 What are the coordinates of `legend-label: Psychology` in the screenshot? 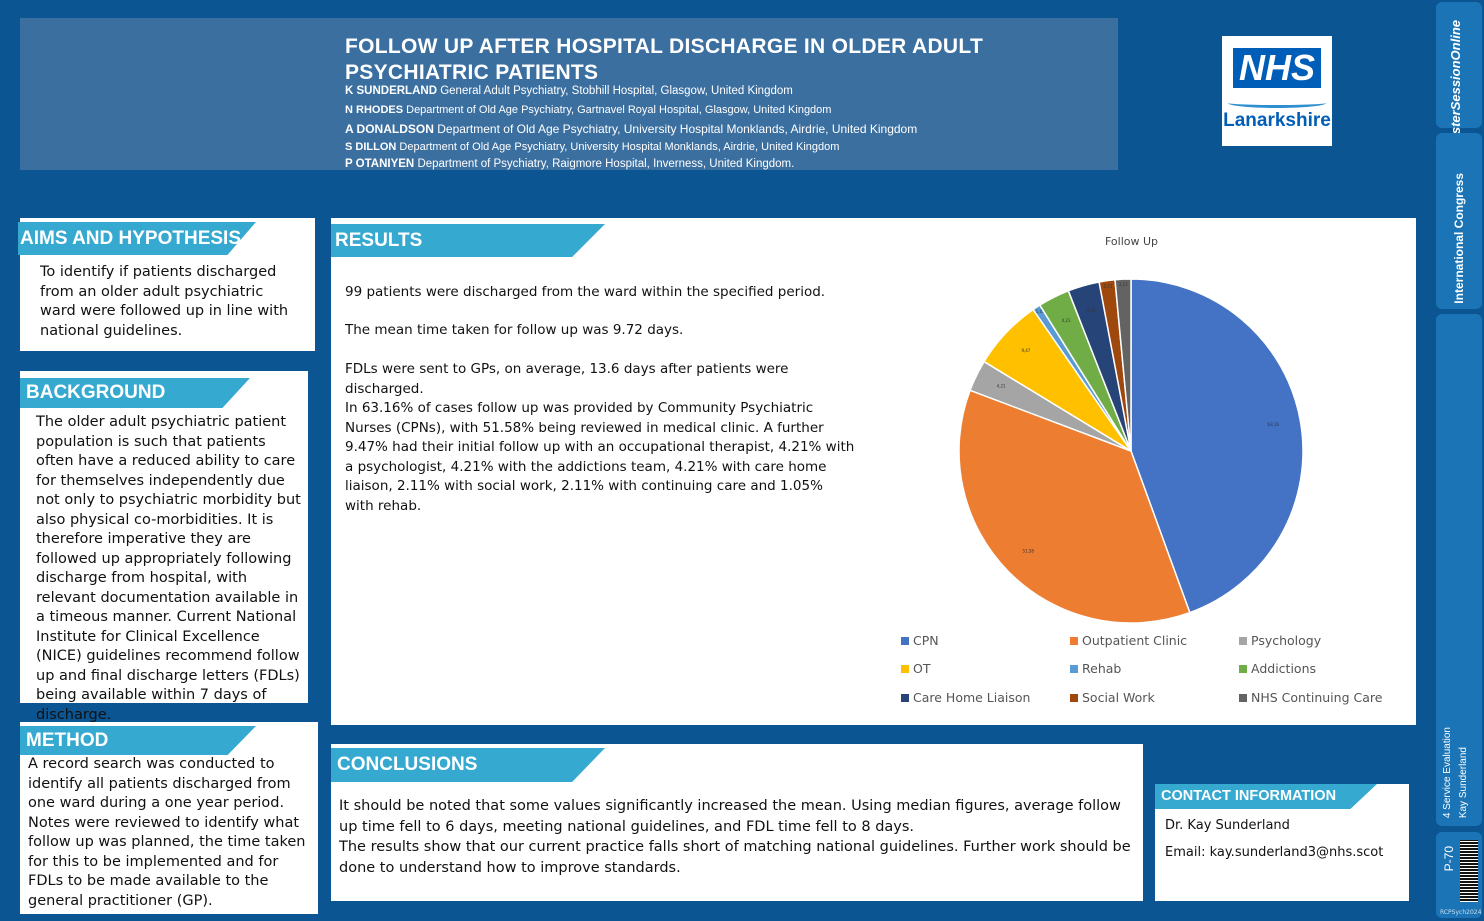 It's located at (1286, 640).